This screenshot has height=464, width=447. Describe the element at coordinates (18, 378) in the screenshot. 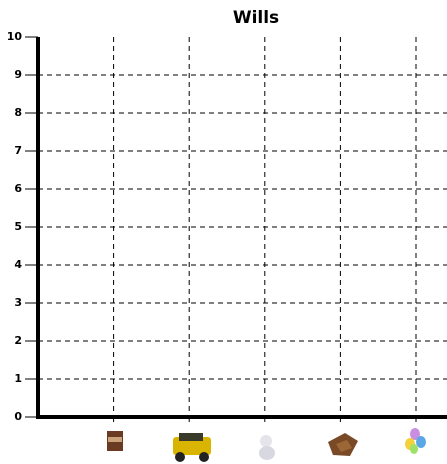

I see `y-tick-label: 1` at that location.